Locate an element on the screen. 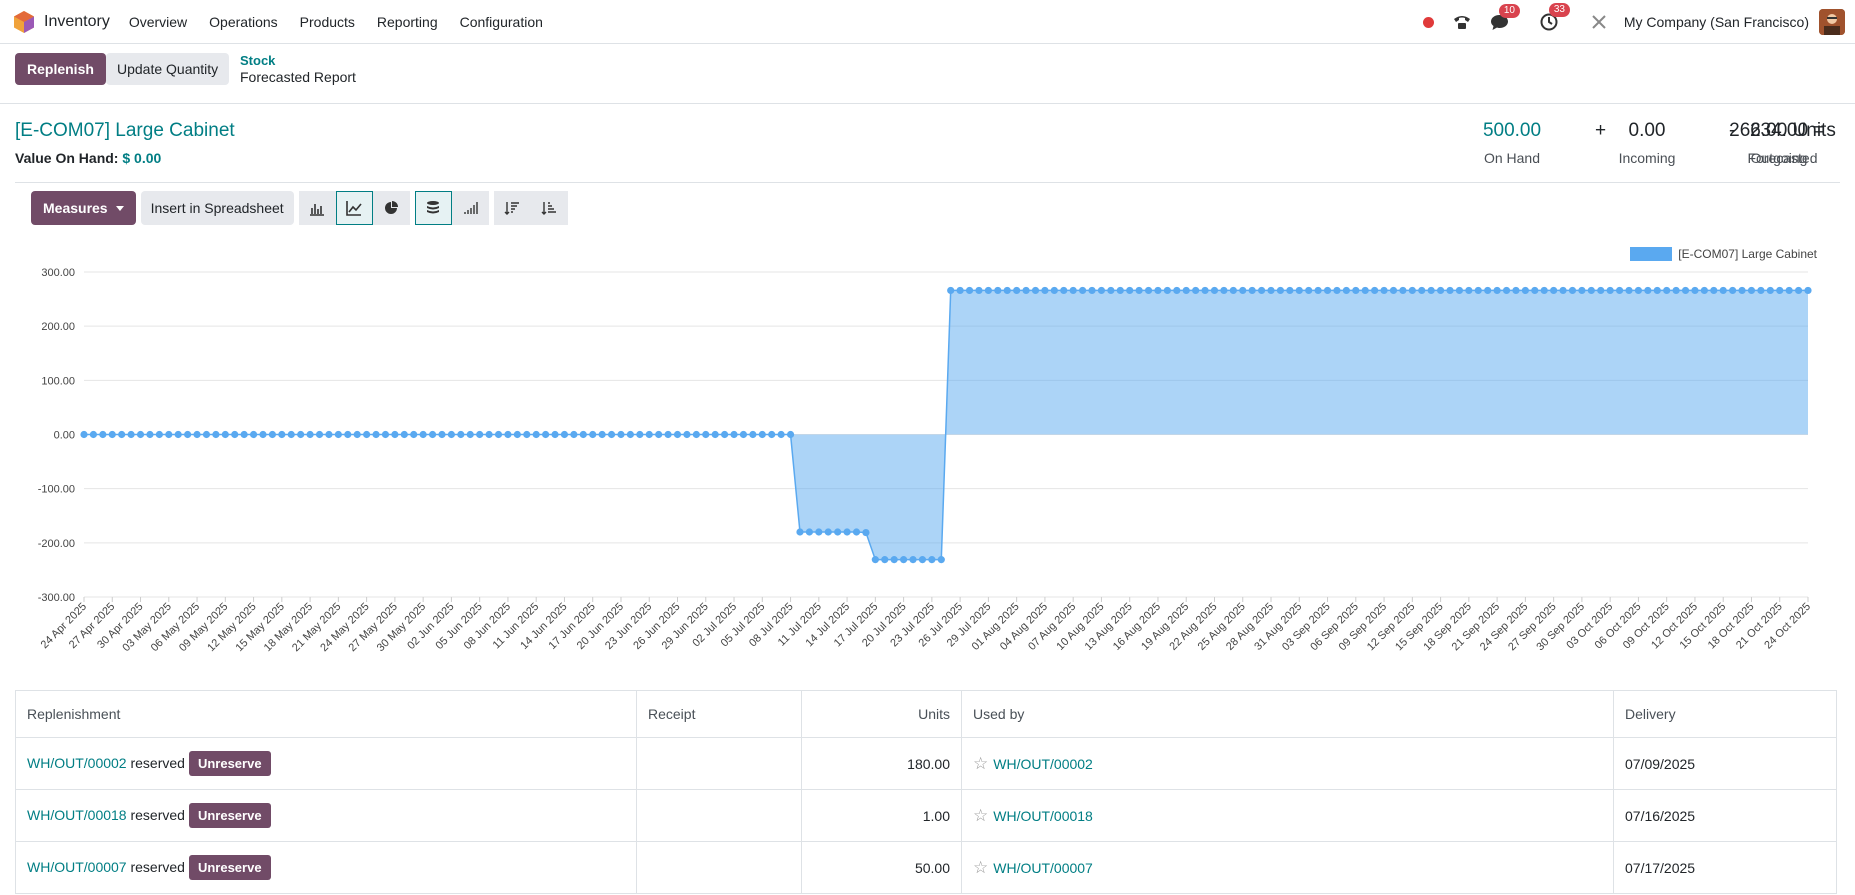 The height and width of the screenshot is (895, 1855). y-tick-label: 100.00 is located at coordinates (58, 381).